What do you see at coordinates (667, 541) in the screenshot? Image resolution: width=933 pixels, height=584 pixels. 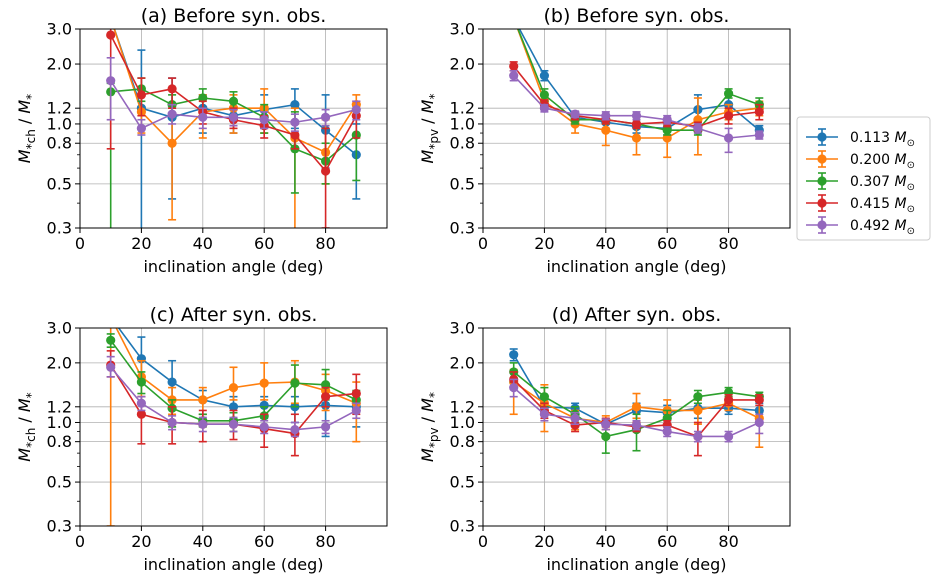 I see `x-tick-label: 60` at bounding box center [667, 541].